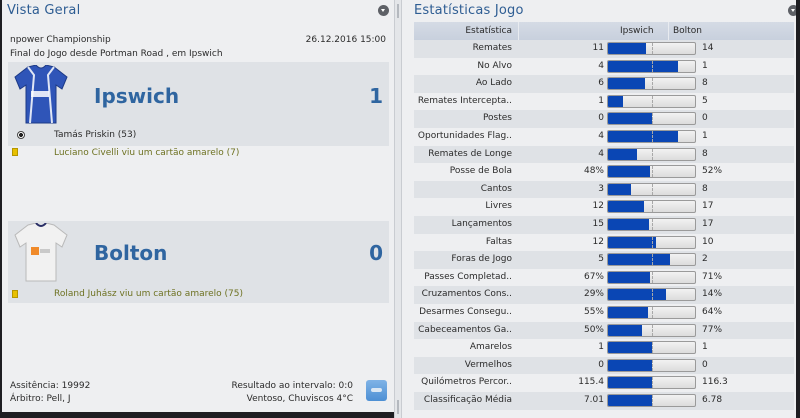  Describe the element at coordinates (604, 67) in the screenshot. I see `stats-row: No Alvo 4 1` at that location.